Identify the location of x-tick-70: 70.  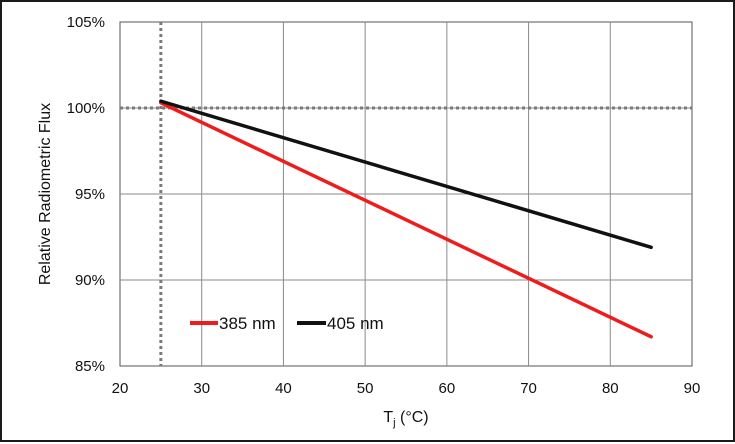
(528, 388).